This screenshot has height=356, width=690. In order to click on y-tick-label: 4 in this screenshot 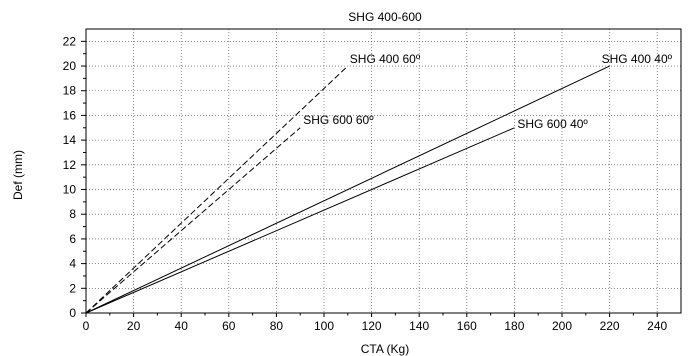, I will do `click(72, 264)`.